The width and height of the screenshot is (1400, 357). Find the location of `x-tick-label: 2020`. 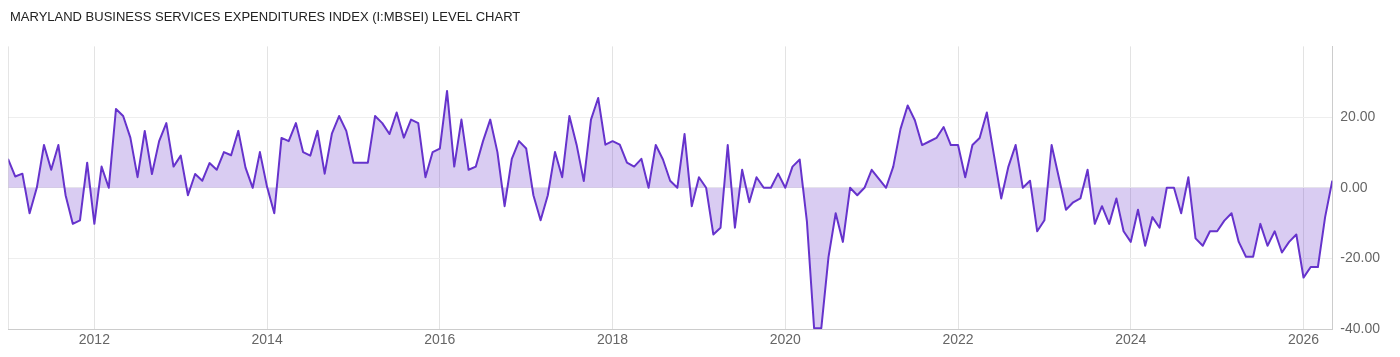

x-tick-label: 2020 is located at coordinates (785, 339).